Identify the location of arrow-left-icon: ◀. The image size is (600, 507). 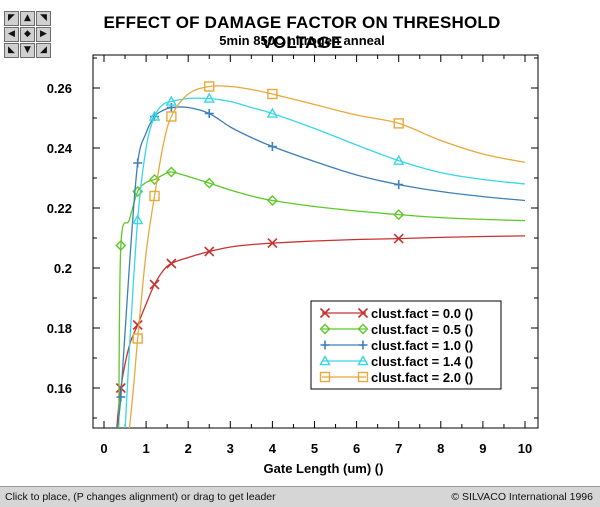
(11, 34).